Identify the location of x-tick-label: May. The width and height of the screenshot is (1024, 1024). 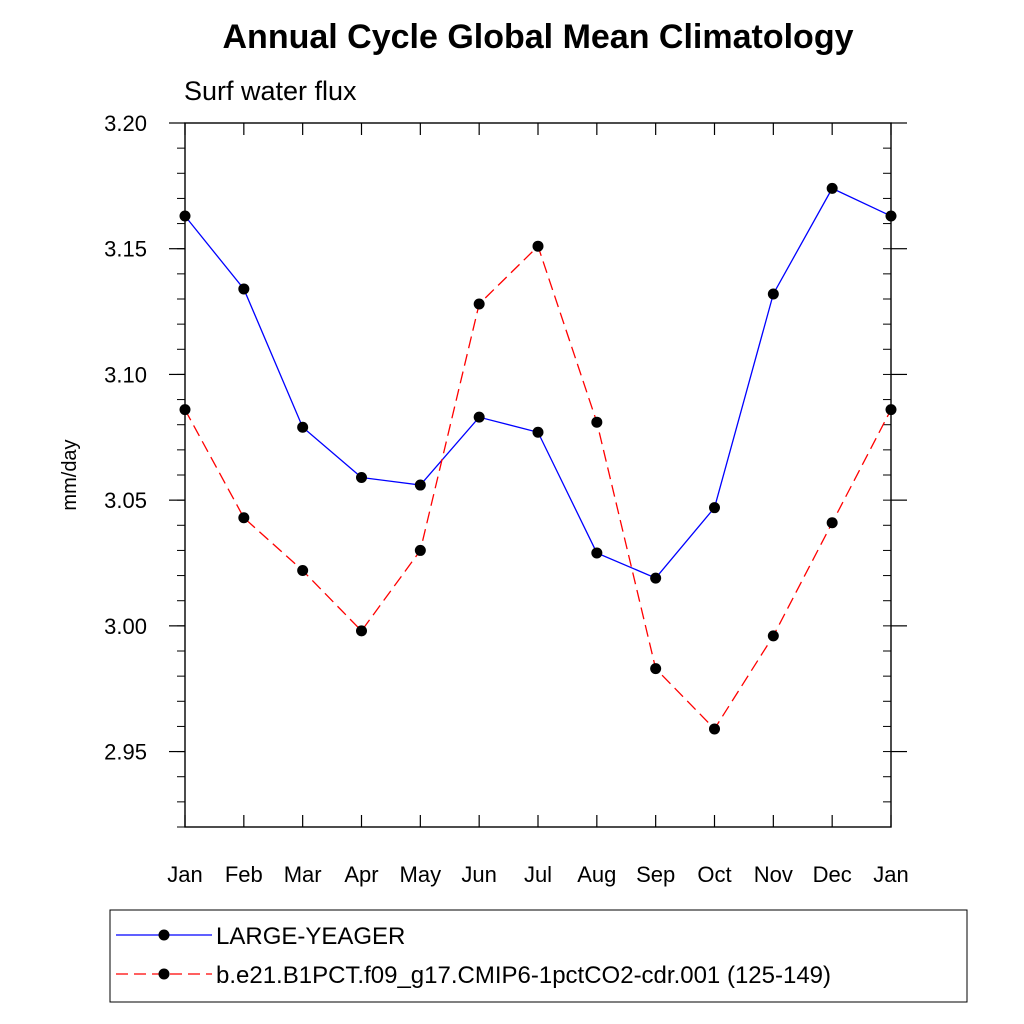
(421, 874).